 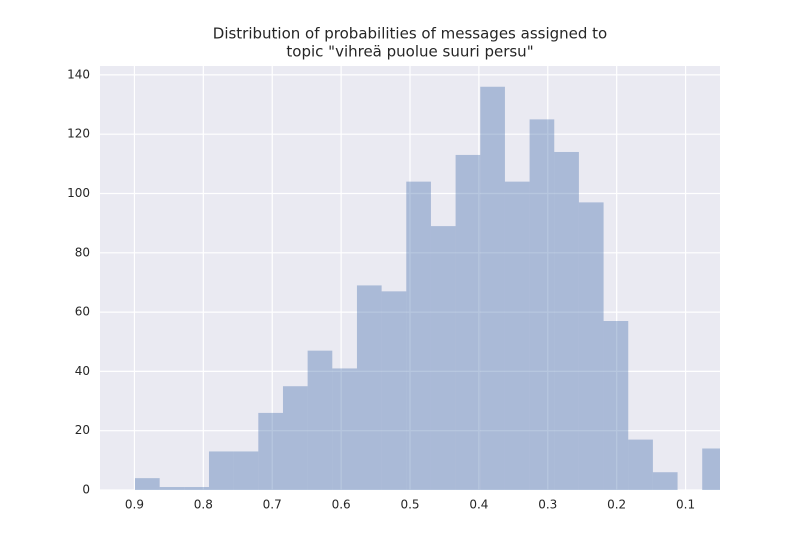 What do you see at coordinates (272, 505) in the screenshot?
I see `x-tick-label: 0.7` at bounding box center [272, 505].